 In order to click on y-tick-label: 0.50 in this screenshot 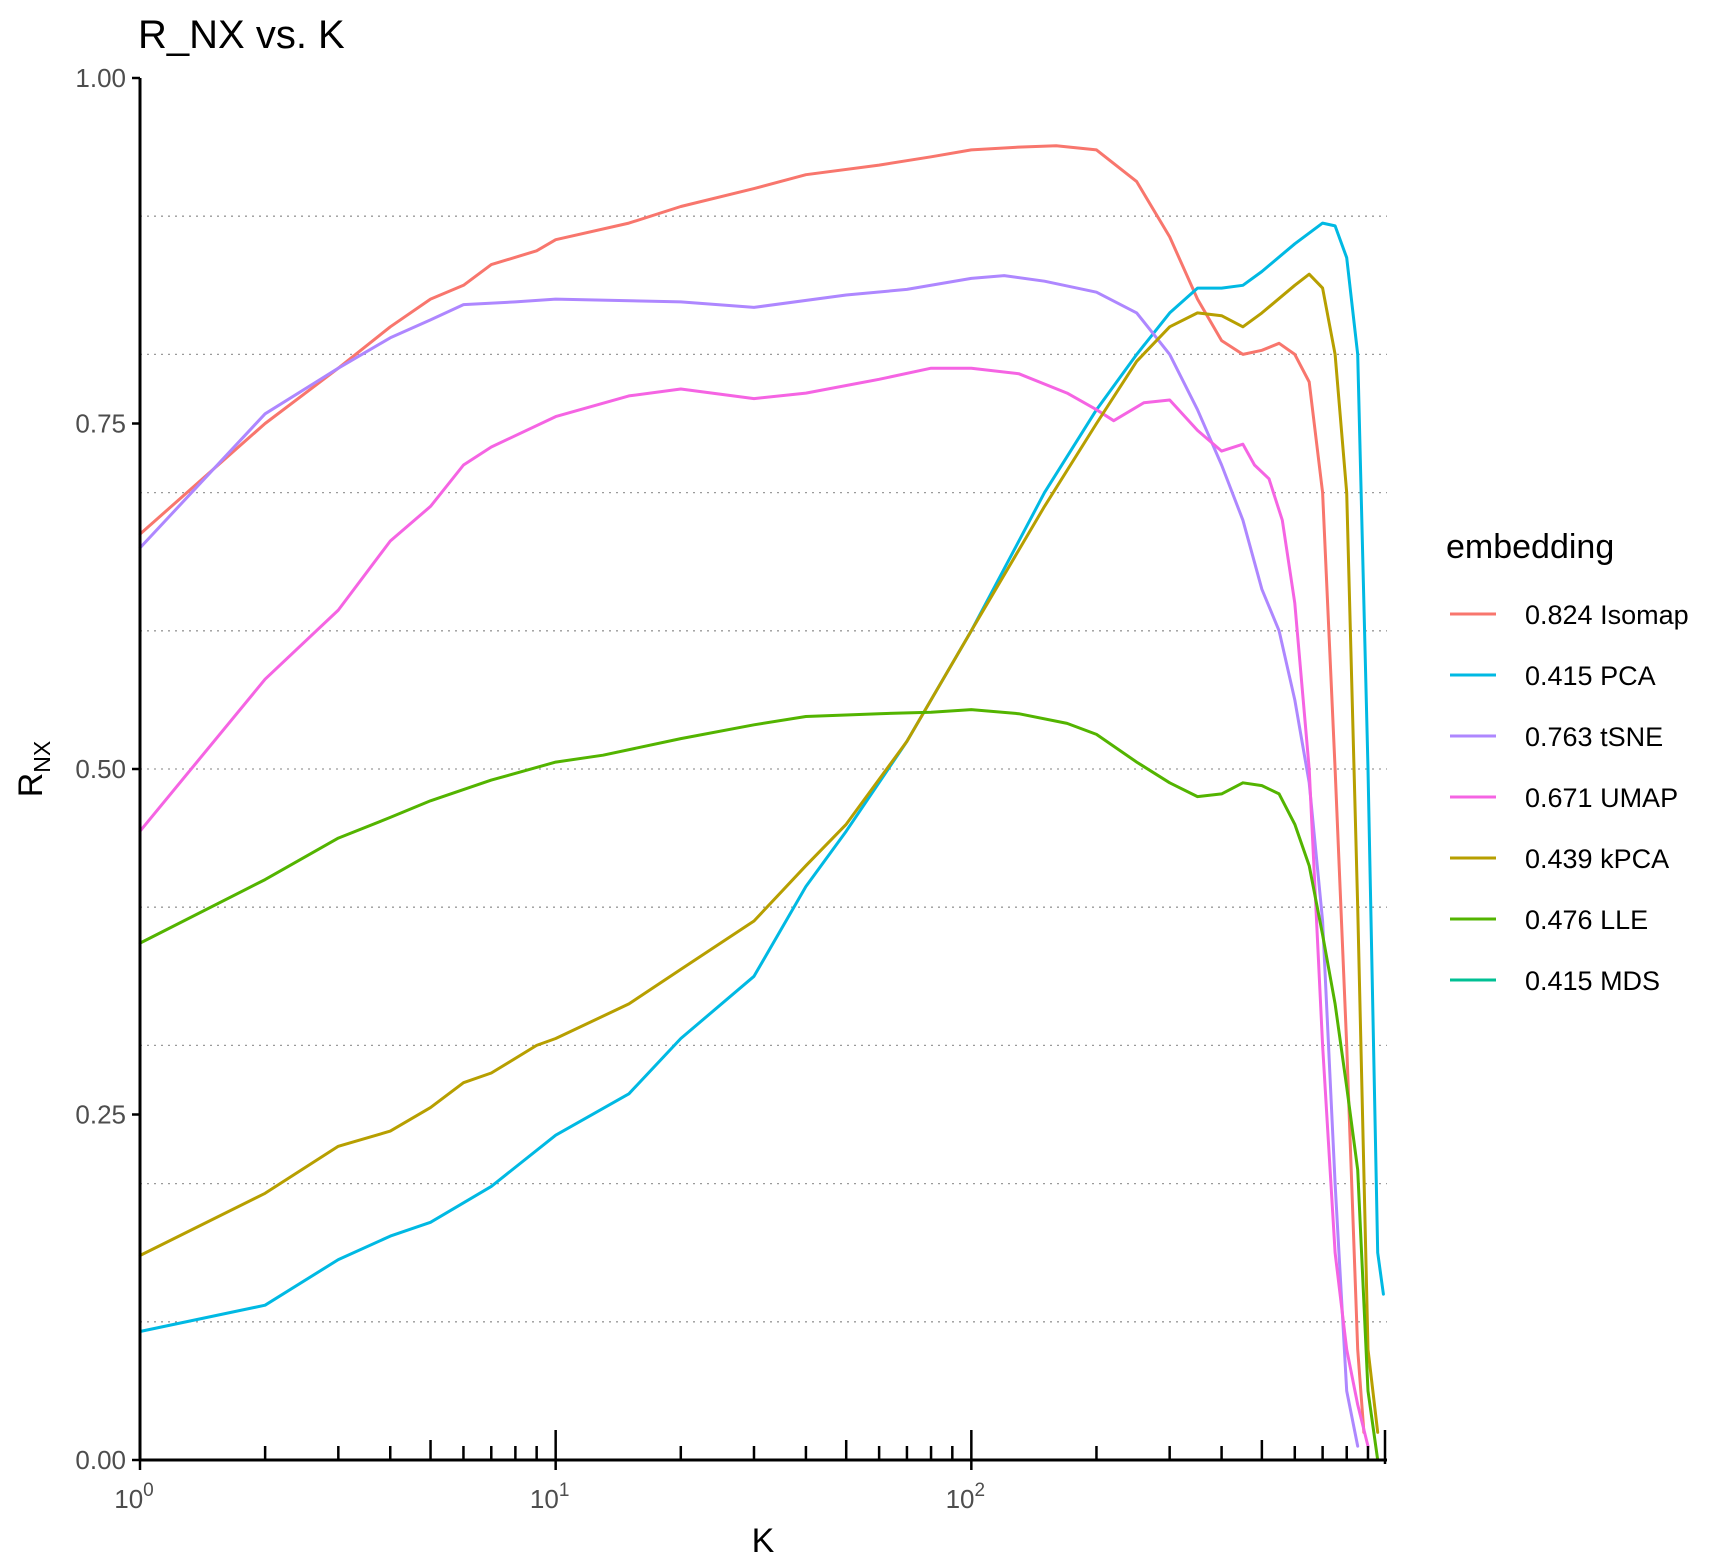, I will do `click(100, 769)`.